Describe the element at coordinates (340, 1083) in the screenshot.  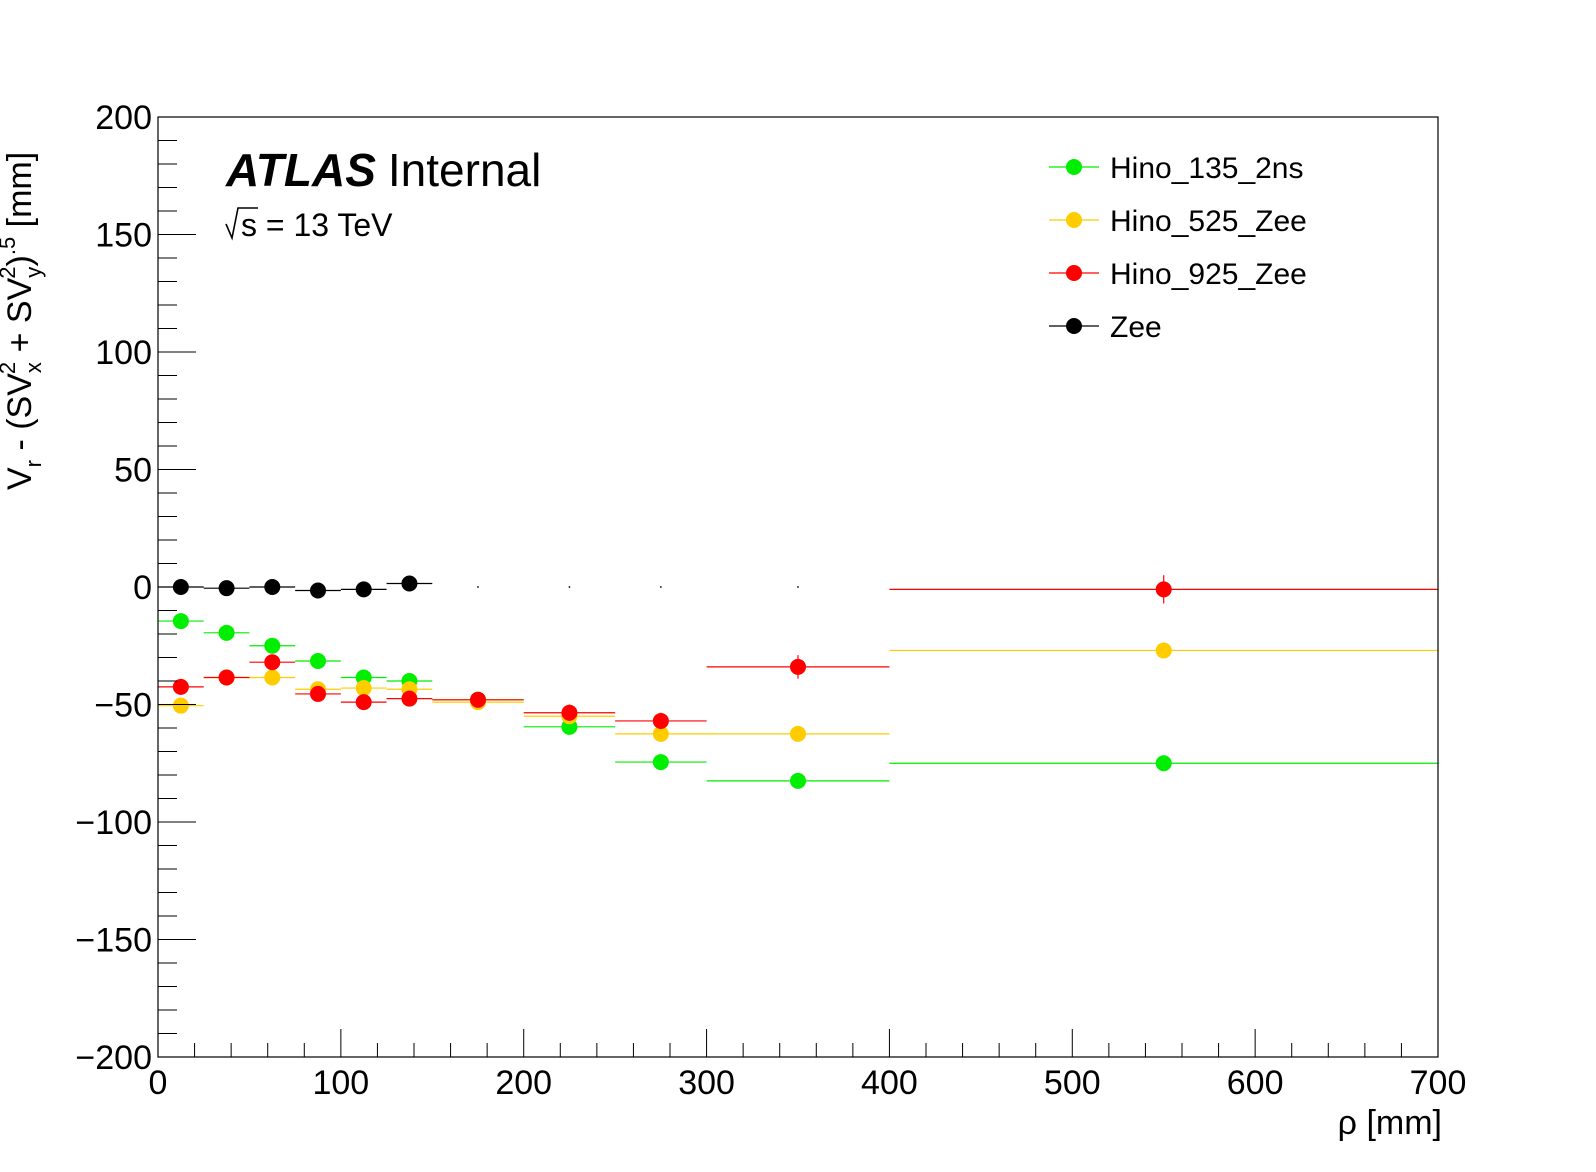
I see `x-tick-label: 100` at that location.